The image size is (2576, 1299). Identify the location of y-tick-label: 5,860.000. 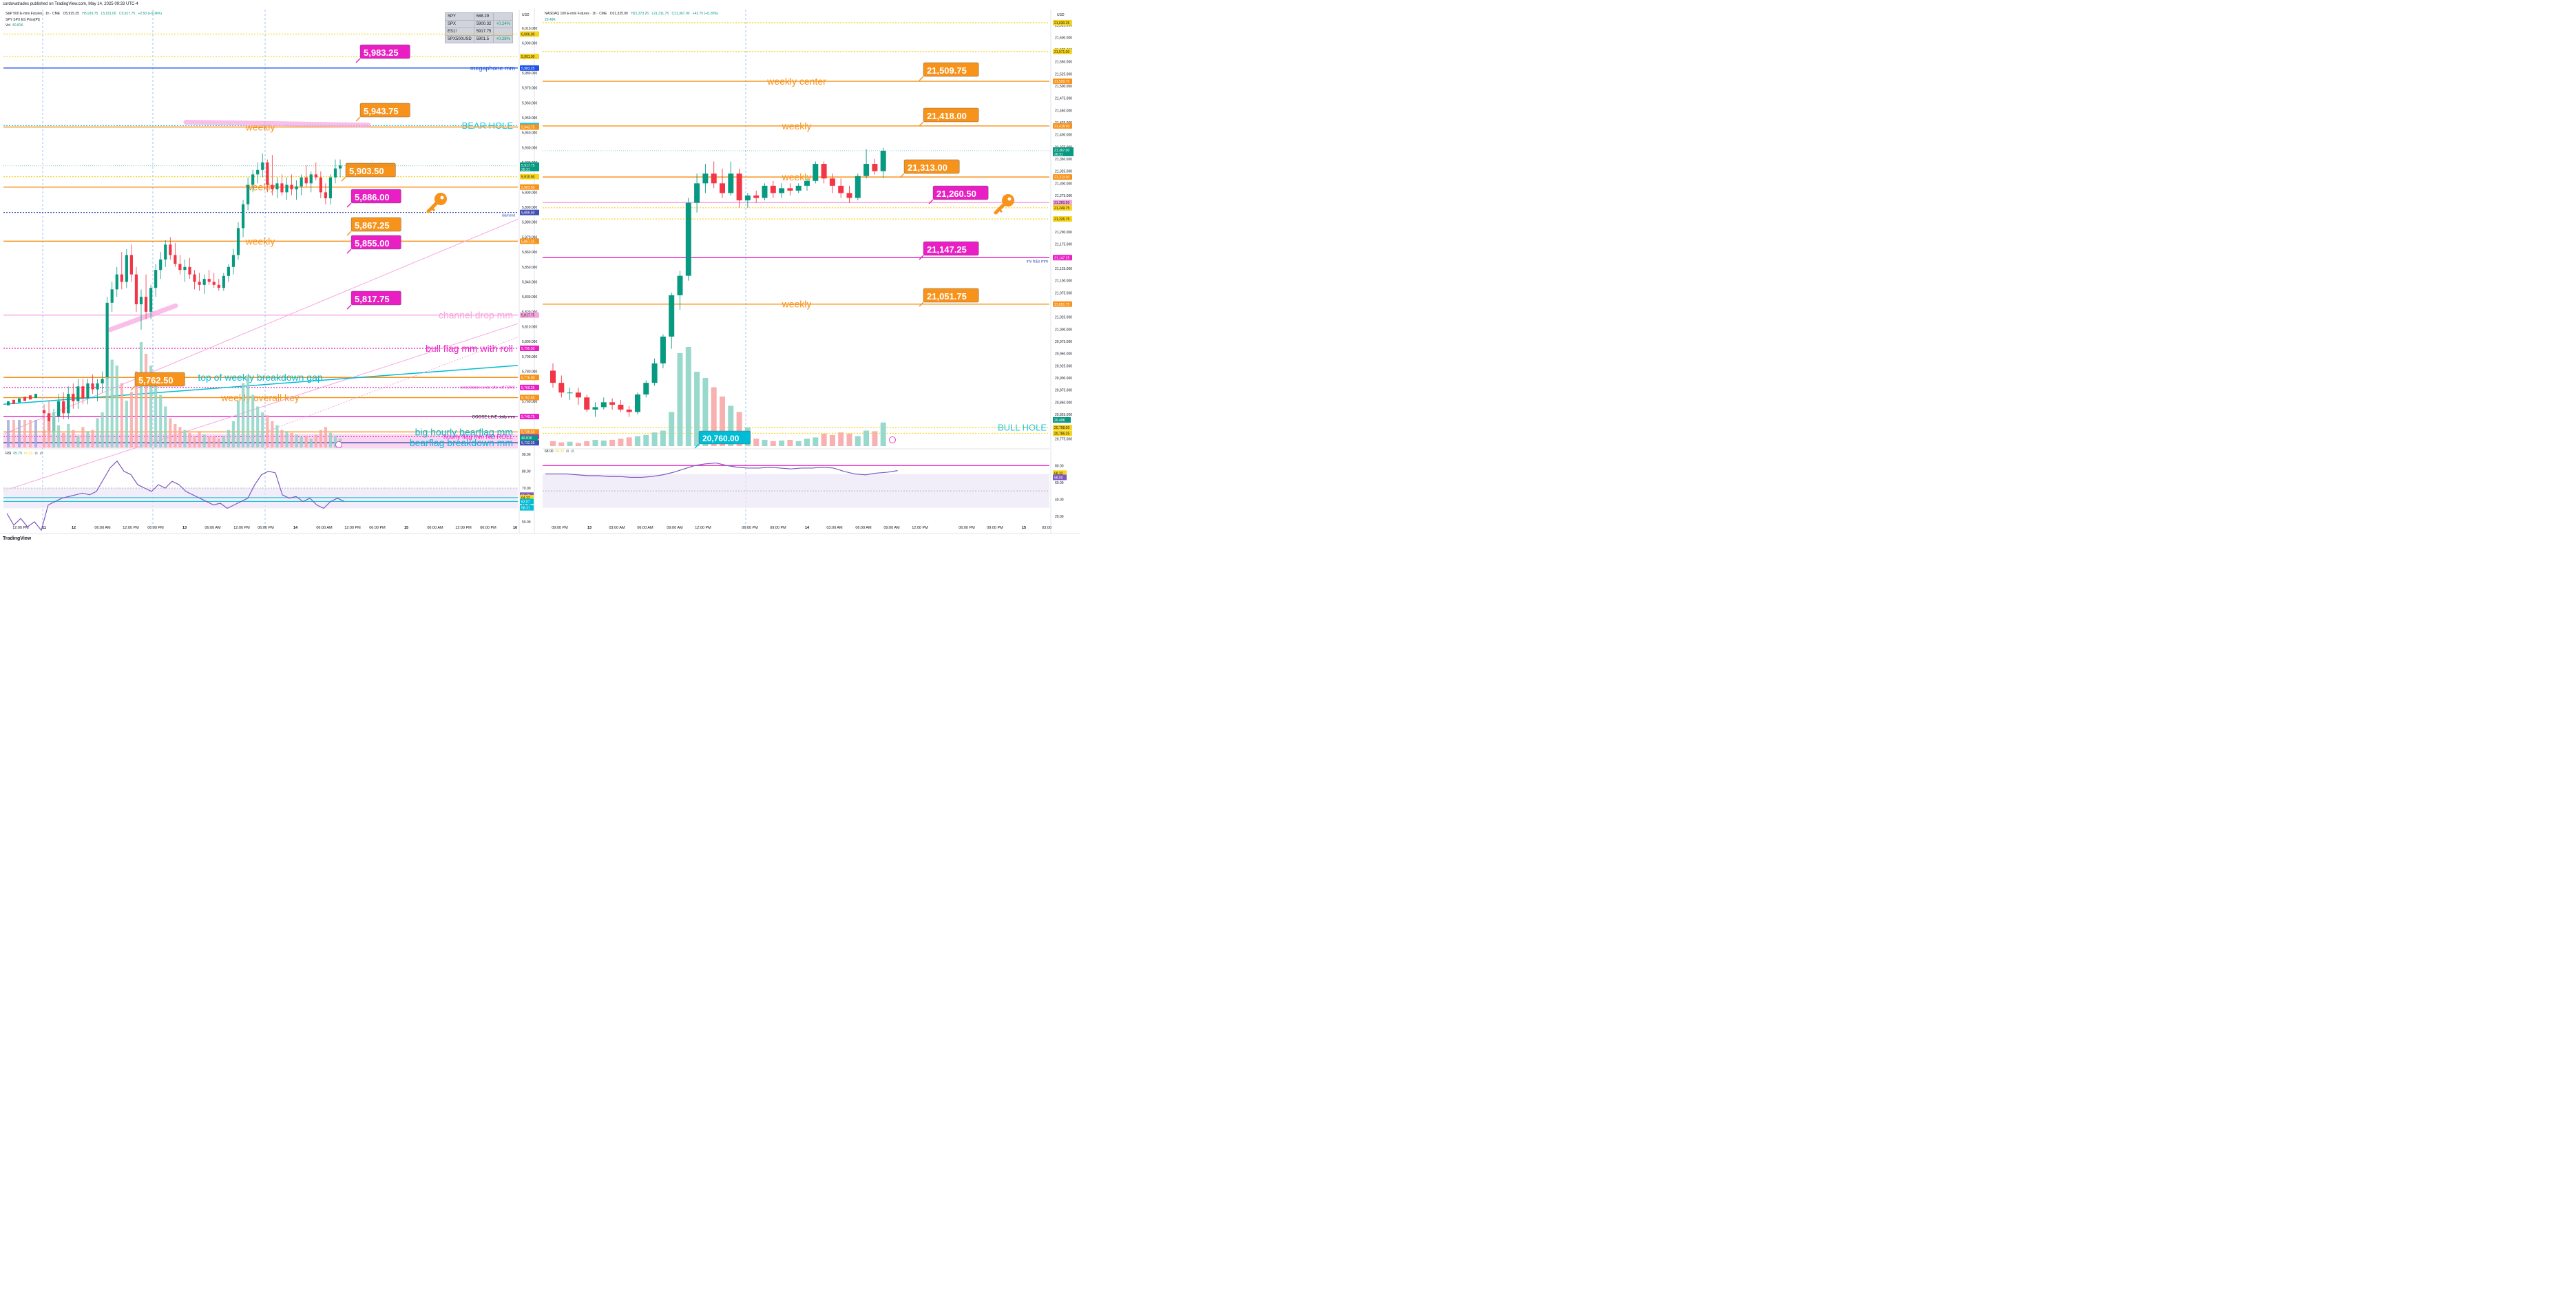
(529, 253).